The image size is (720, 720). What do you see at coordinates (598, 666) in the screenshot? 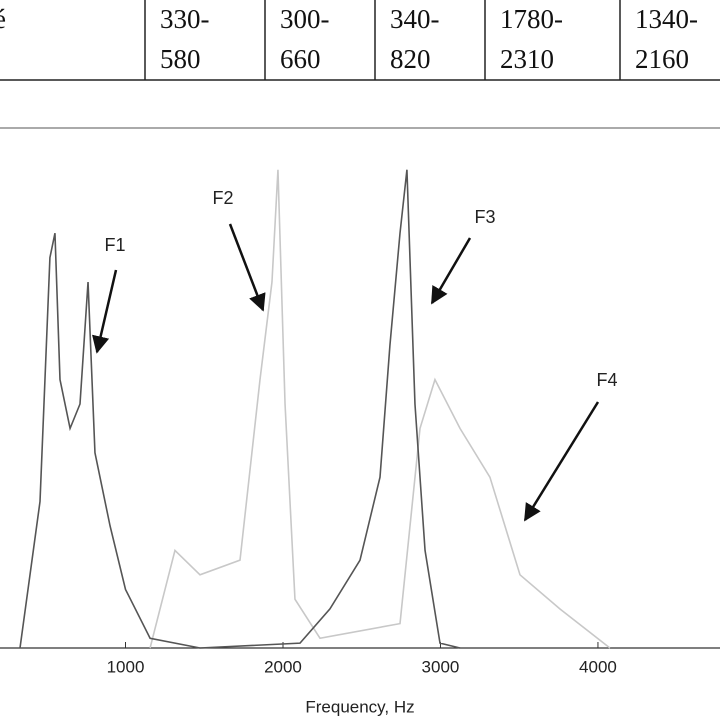
I see `x-tick-label: 4000` at bounding box center [598, 666].